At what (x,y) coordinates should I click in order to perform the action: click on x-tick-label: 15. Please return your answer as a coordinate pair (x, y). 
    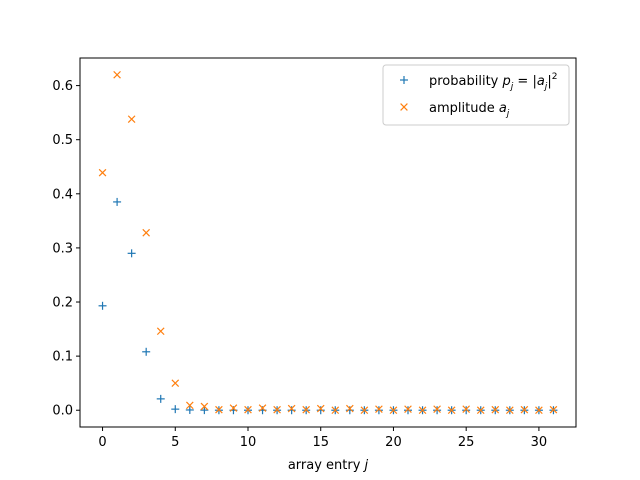
    Looking at the image, I should click on (320, 442).